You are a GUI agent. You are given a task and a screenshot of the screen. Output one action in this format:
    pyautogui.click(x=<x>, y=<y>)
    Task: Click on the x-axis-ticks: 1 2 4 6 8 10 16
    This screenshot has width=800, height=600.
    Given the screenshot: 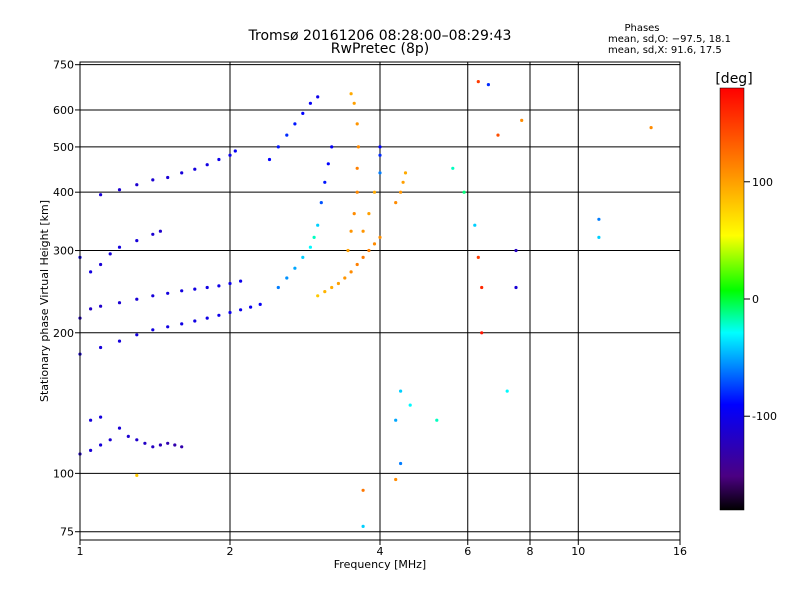 What is the action you would take?
    pyautogui.click(x=382, y=549)
    